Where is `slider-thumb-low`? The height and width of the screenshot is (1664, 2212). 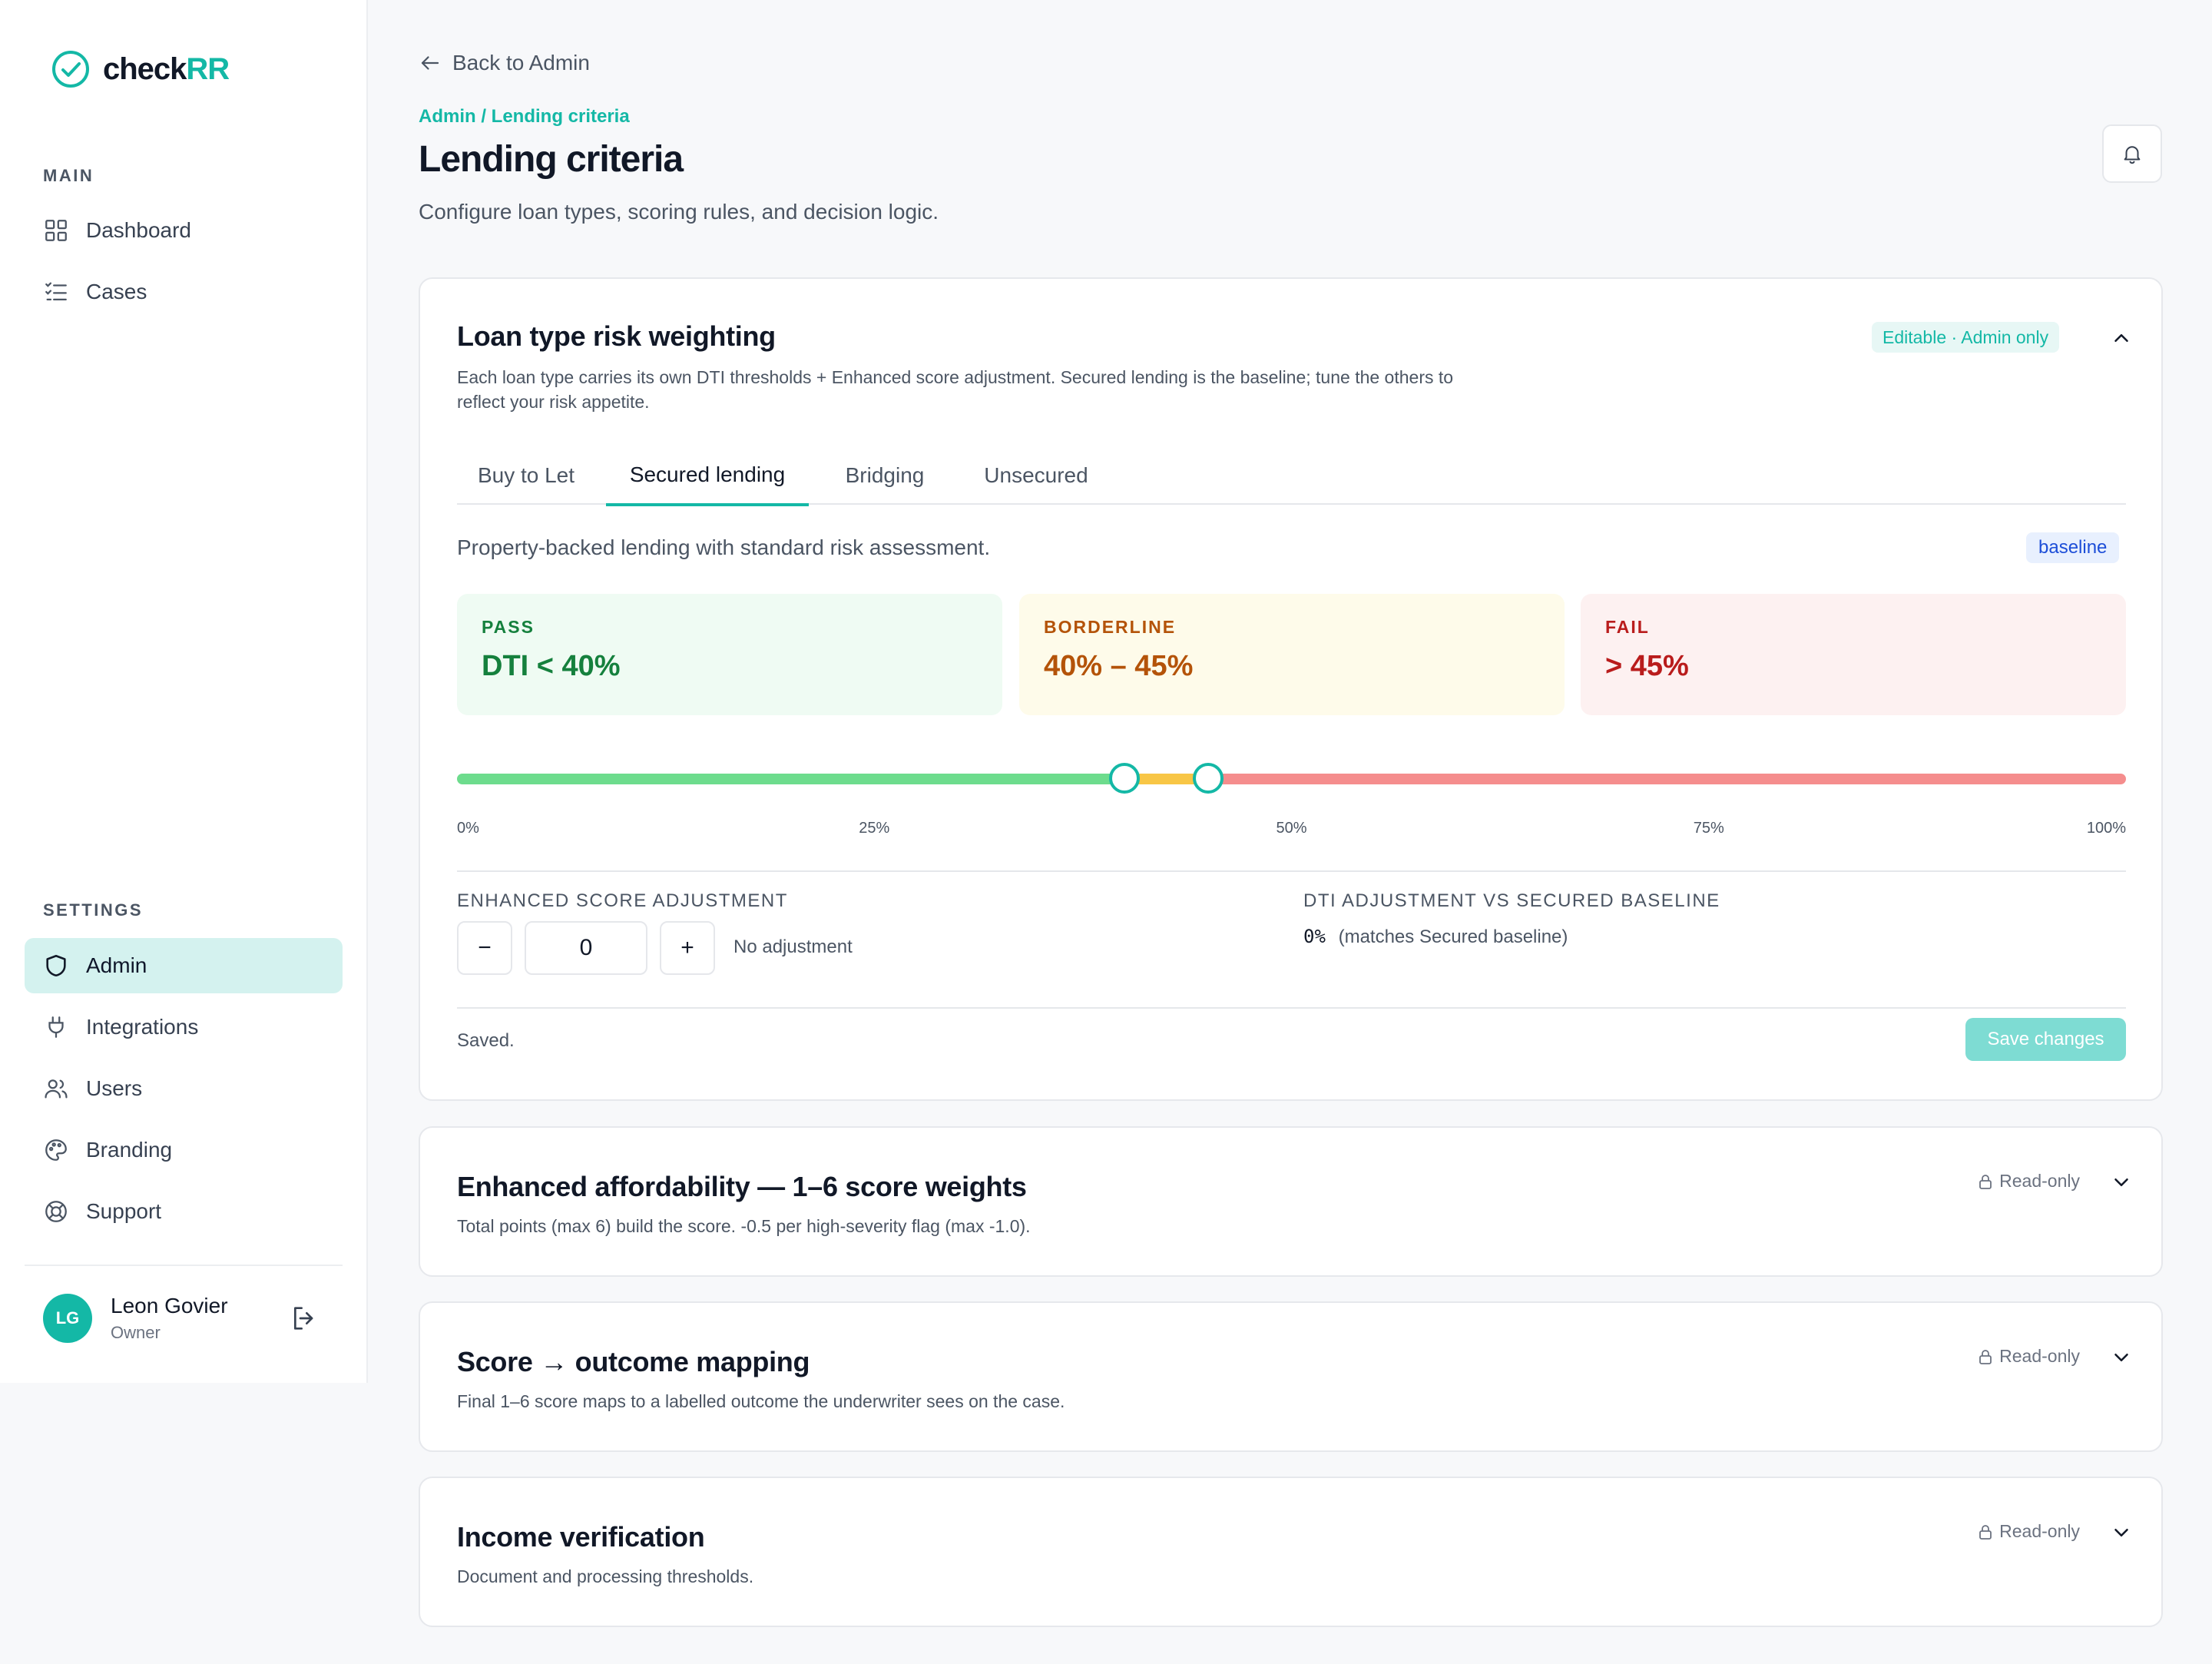
slider-thumb-low is located at coordinates (1125, 778).